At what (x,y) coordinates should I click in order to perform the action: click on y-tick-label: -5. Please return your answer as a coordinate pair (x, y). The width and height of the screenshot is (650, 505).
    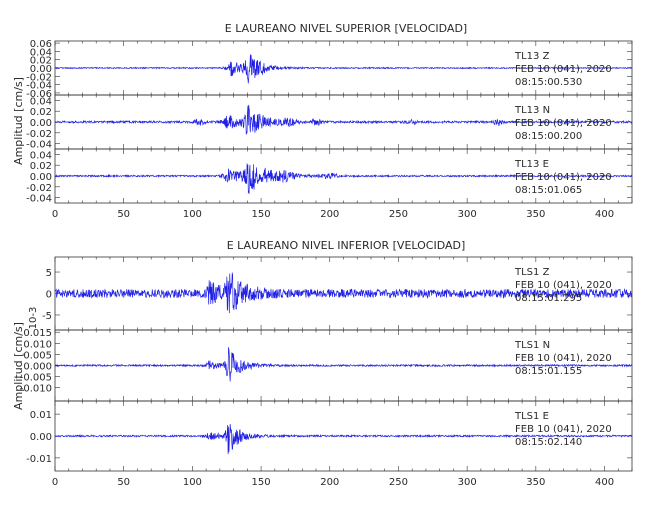
    Looking at the image, I should click on (47, 316).